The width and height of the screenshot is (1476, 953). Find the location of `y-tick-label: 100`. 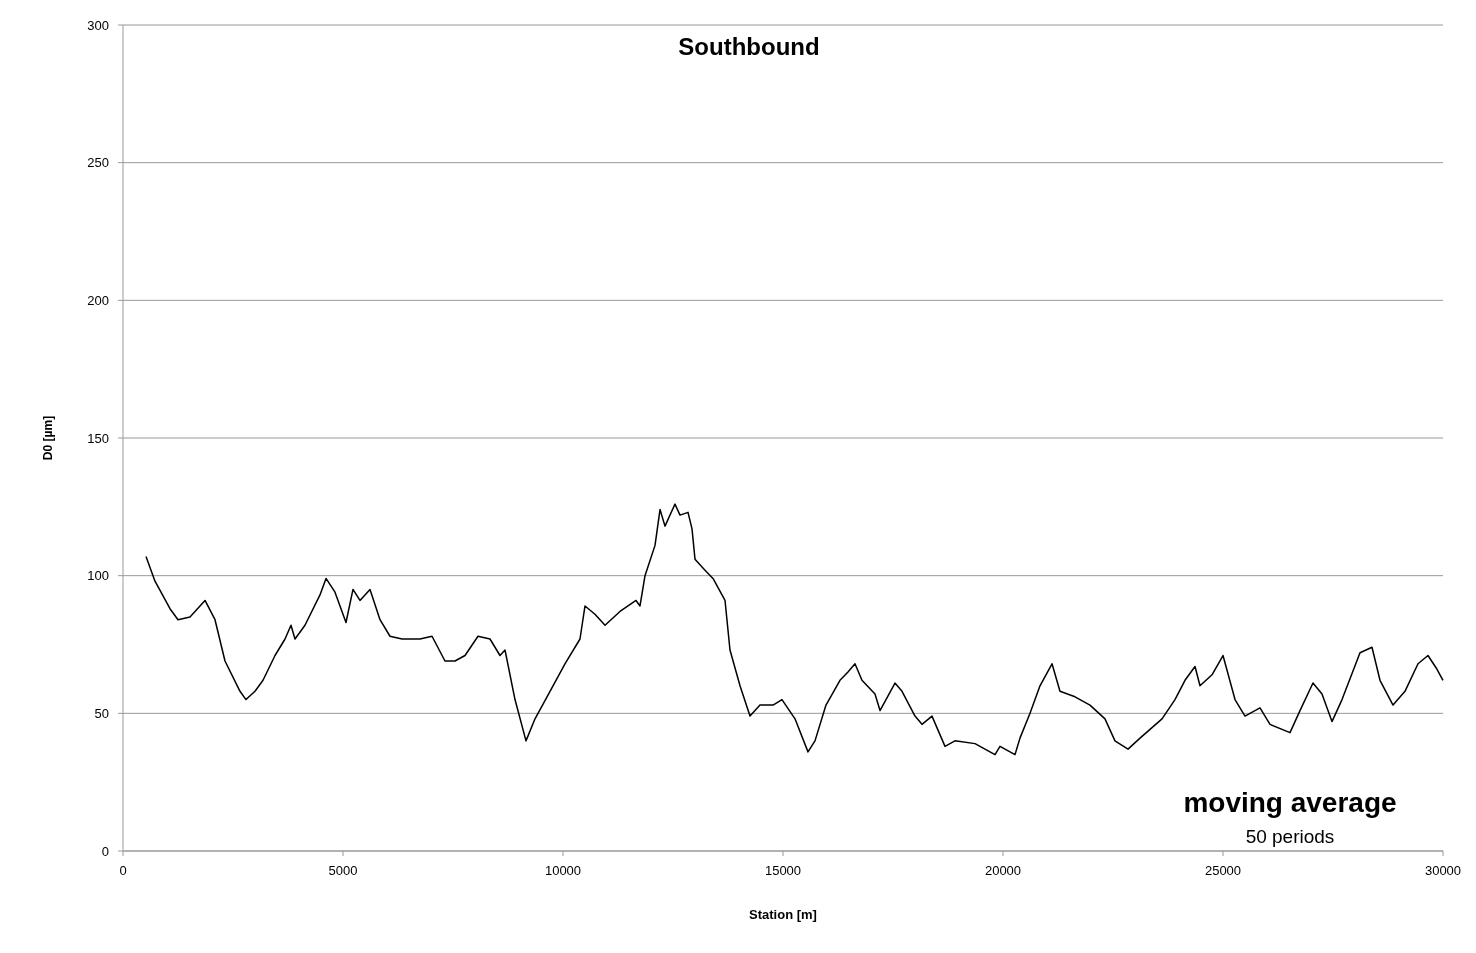

y-tick-label: 100 is located at coordinates (98, 576).